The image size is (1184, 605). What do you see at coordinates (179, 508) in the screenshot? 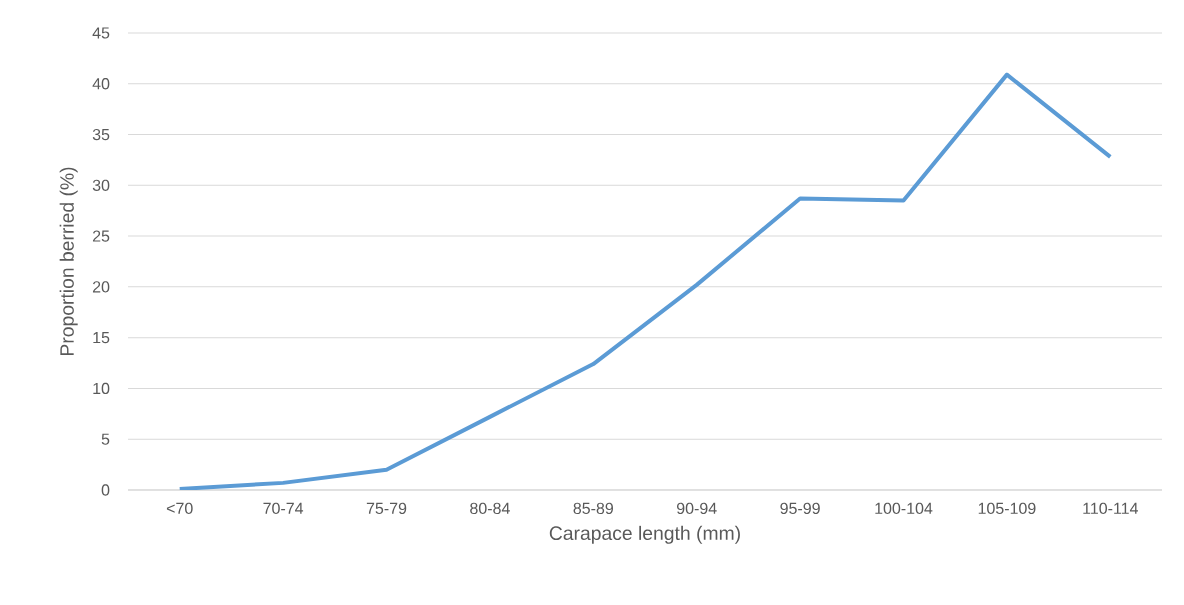
I see `x-tick-label: <70` at bounding box center [179, 508].